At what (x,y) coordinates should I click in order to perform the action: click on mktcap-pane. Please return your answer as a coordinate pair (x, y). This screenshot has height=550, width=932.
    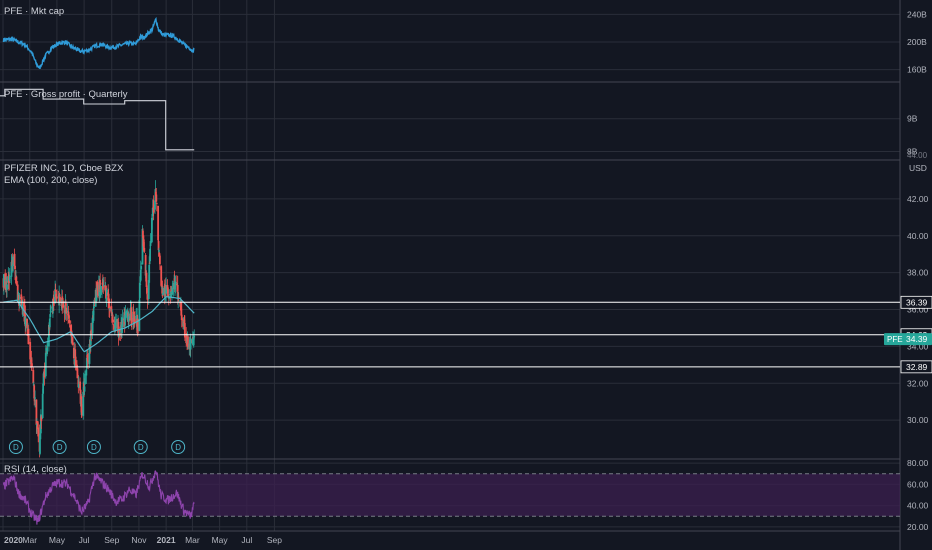
    Looking at the image, I should click on (98, 43).